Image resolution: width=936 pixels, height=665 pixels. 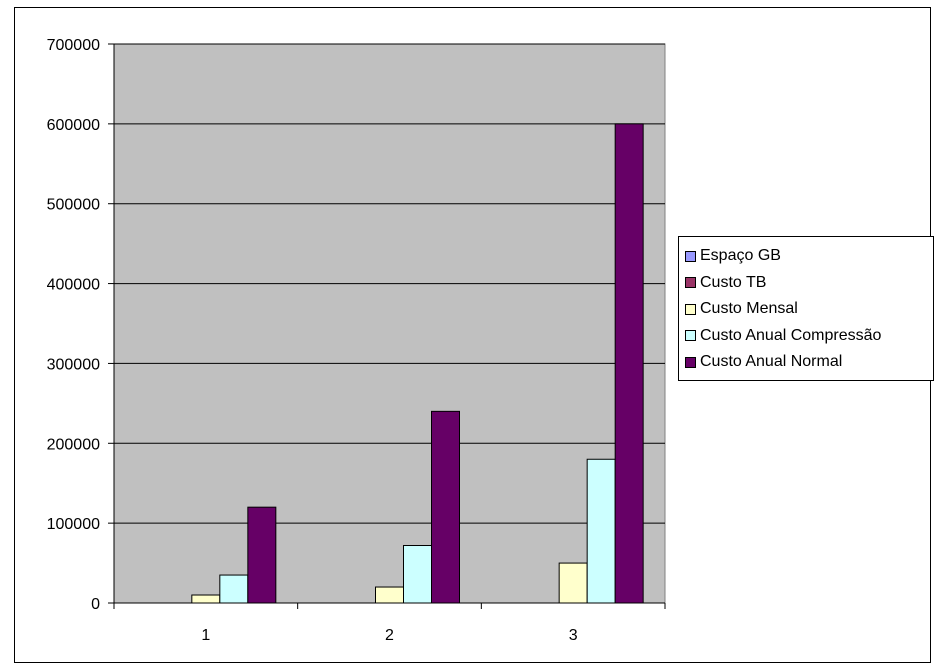 What do you see at coordinates (806, 283) in the screenshot?
I see `legend-item: Custo TB` at bounding box center [806, 283].